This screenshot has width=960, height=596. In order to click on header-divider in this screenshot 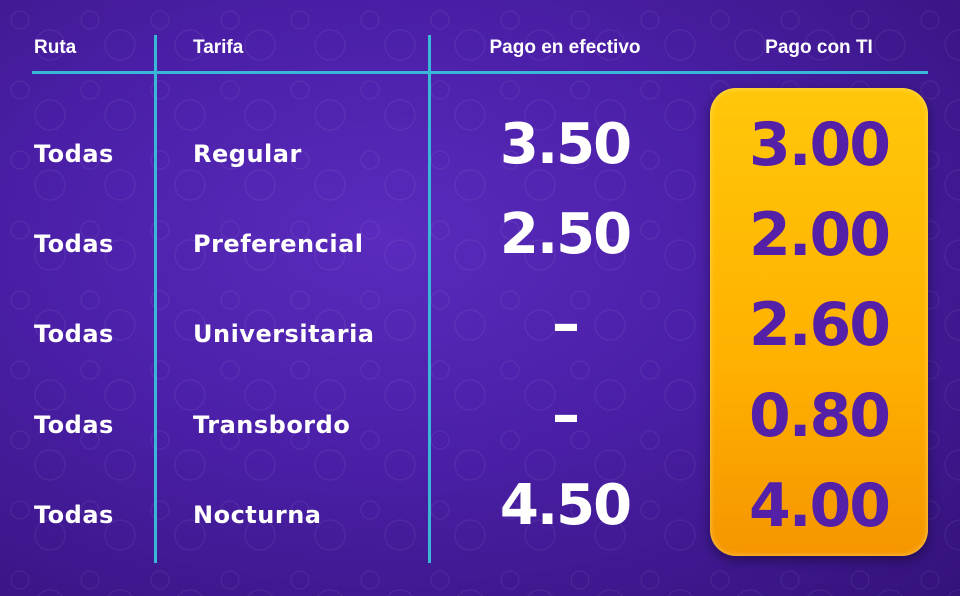, I will do `click(480, 72)`.